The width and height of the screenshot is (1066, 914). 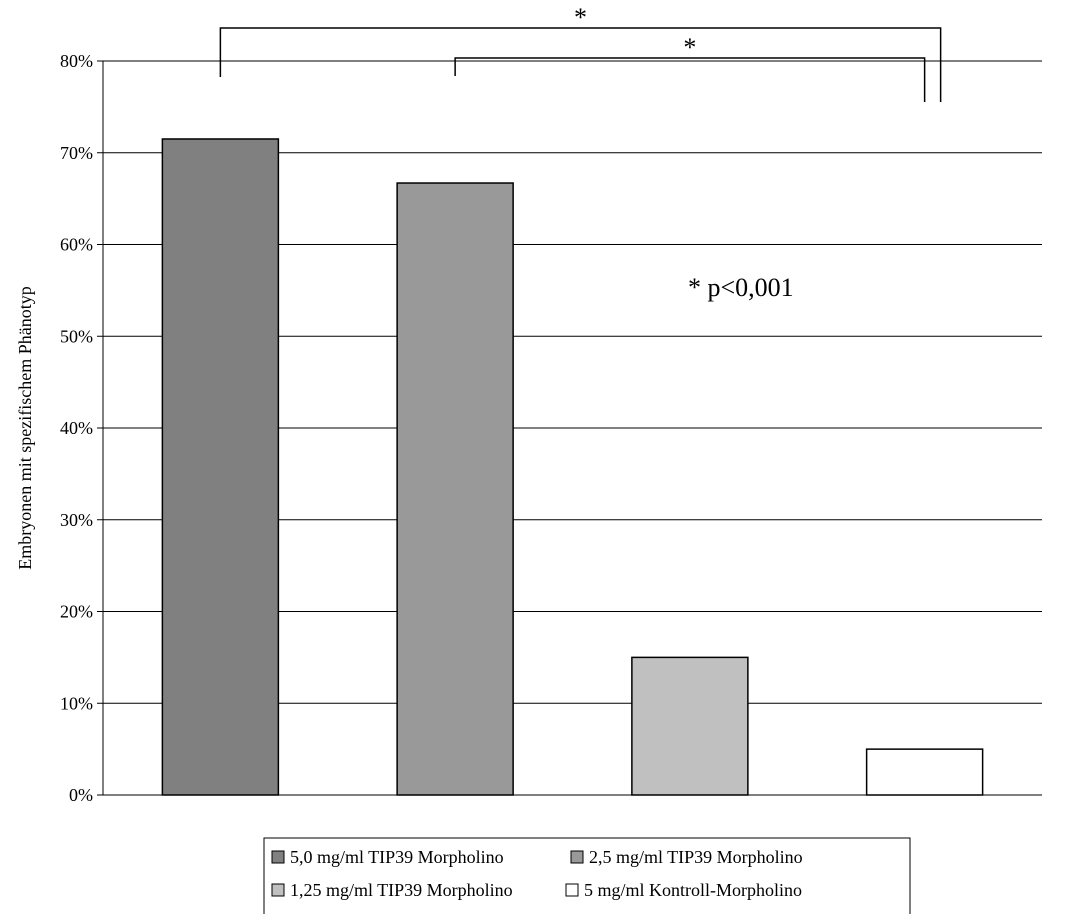 I want to click on y-tick-label: 0%, so click(x=81, y=795).